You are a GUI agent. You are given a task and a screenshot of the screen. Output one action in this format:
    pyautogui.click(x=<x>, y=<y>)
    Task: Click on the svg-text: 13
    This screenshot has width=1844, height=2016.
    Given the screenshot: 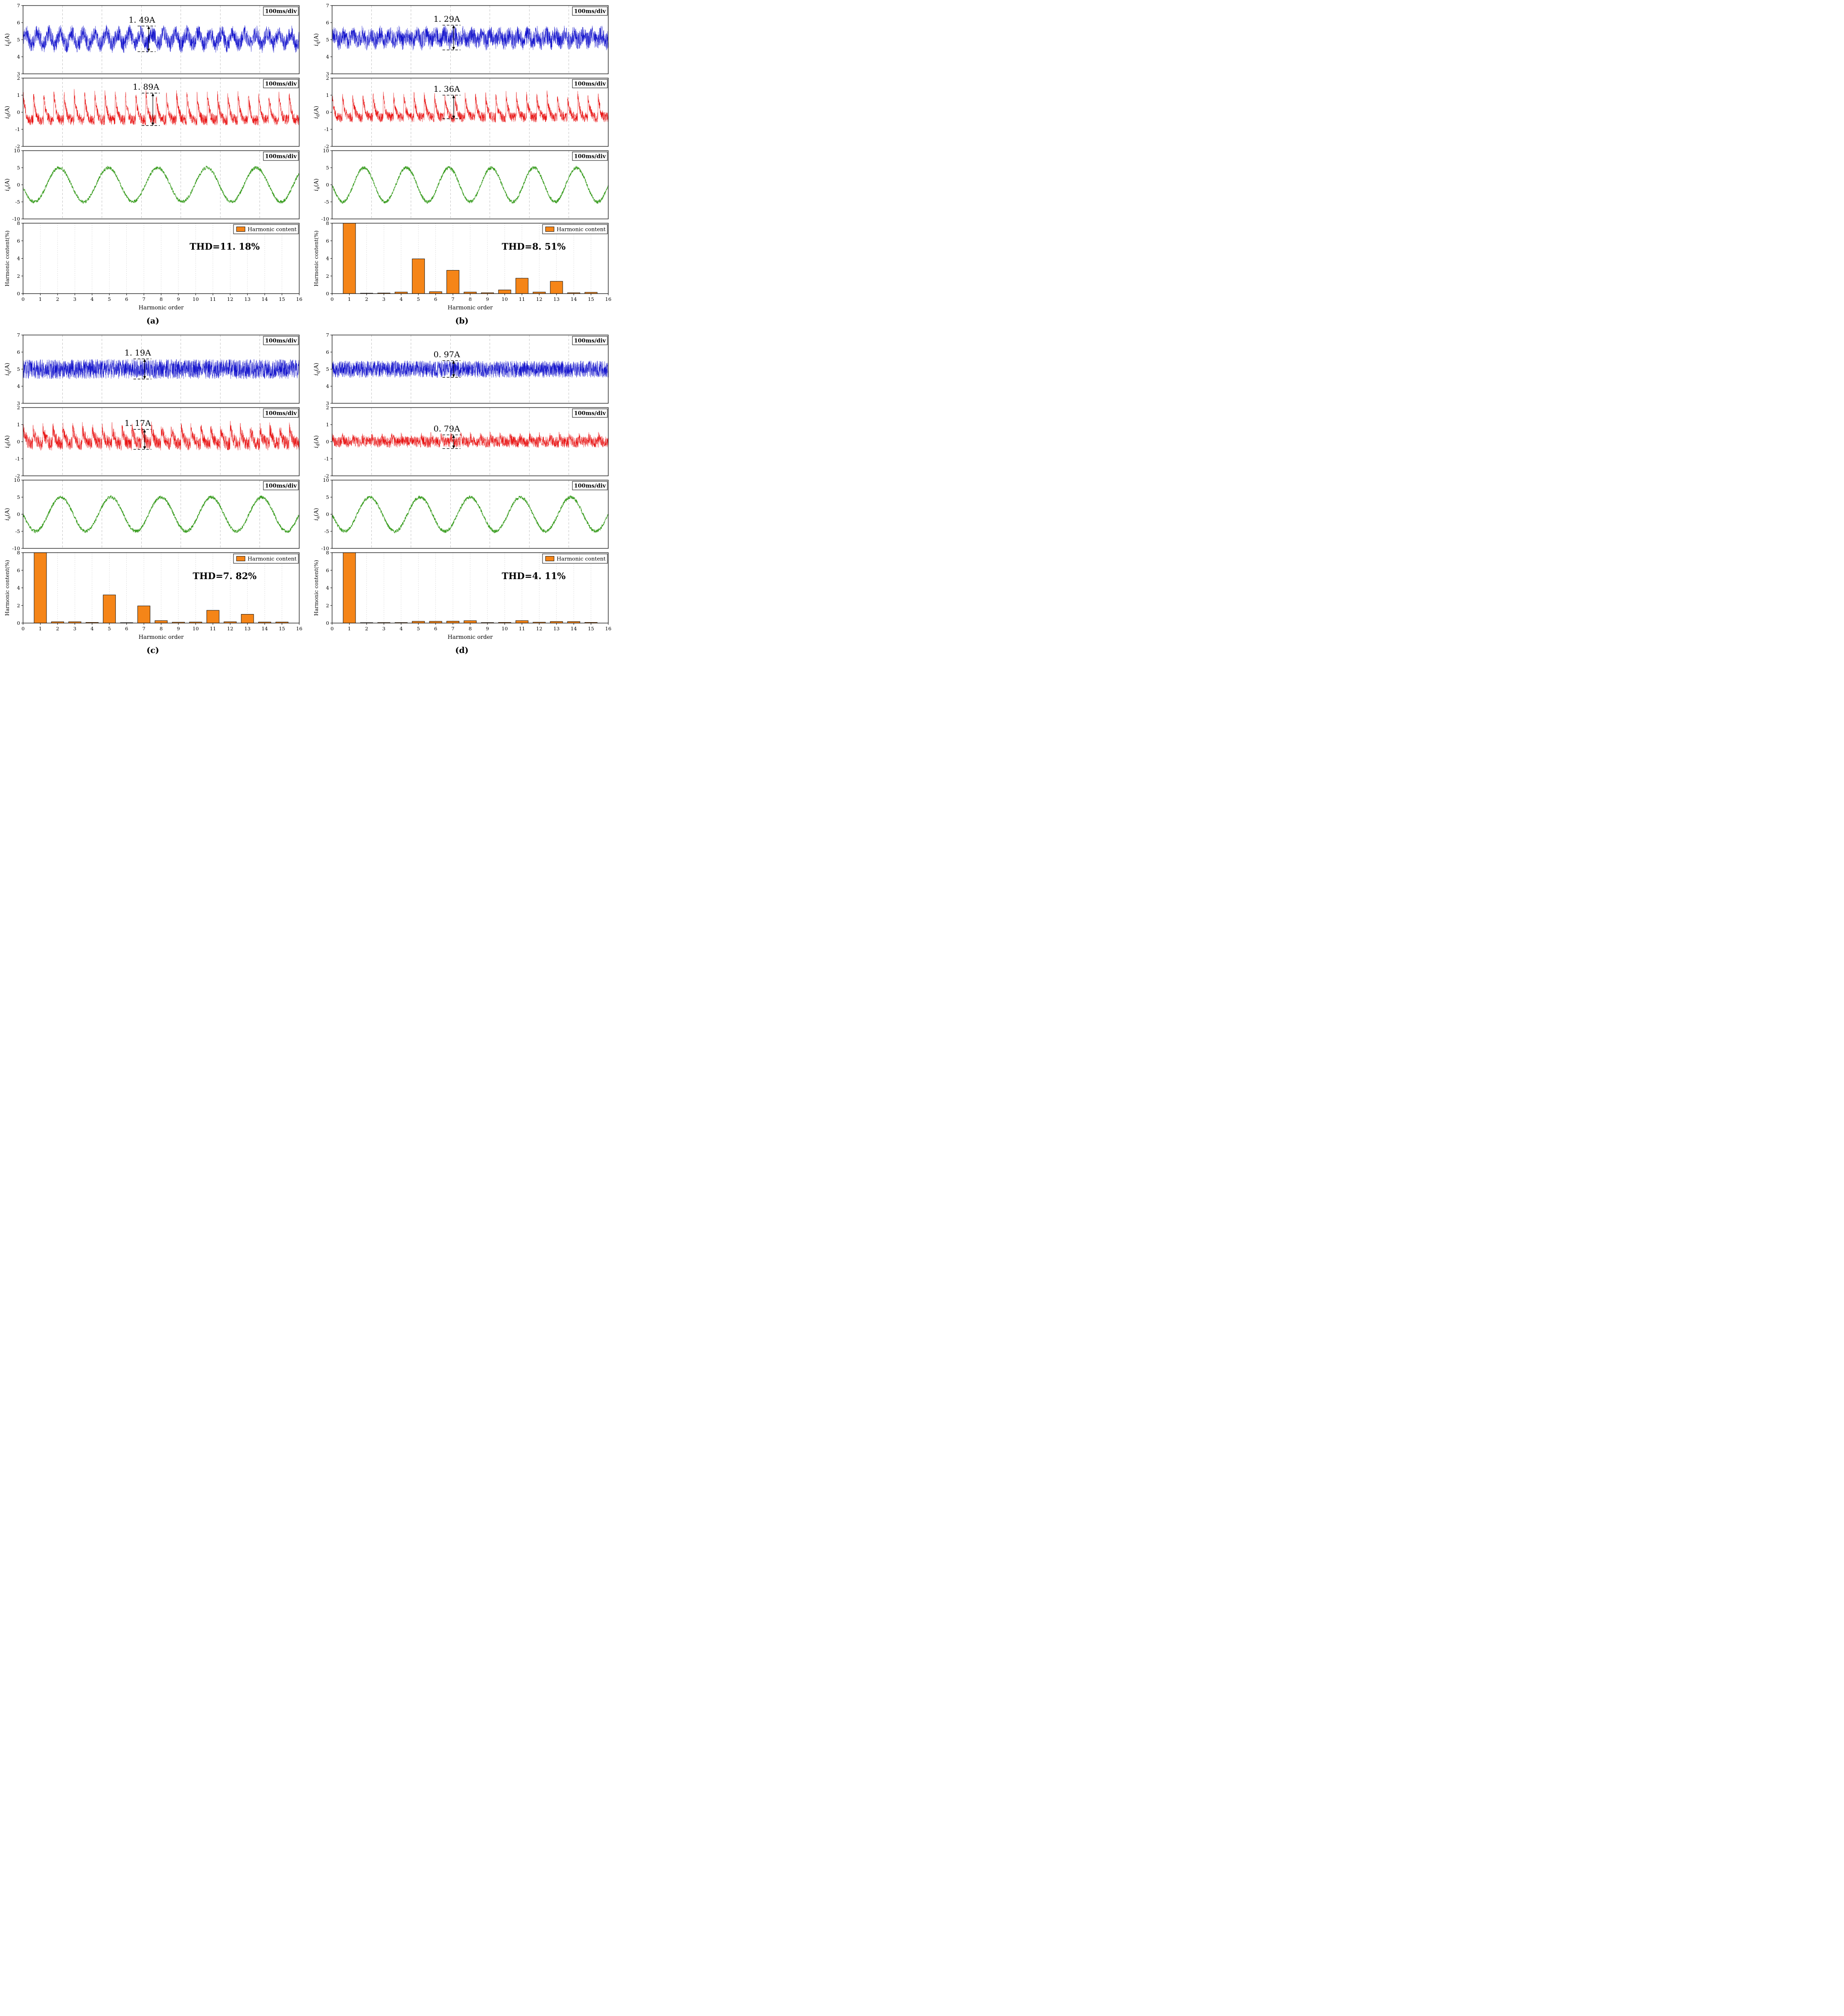 What is the action you would take?
    pyautogui.click(x=557, y=629)
    